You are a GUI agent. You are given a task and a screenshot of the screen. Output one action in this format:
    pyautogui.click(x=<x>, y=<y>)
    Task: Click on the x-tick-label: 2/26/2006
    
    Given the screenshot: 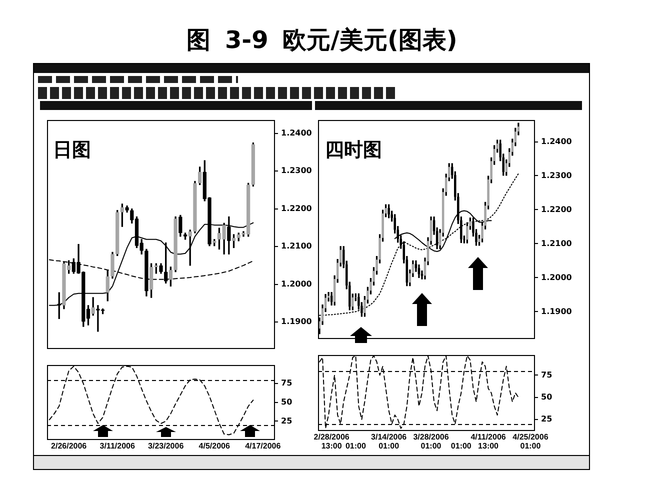 What is the action you would take?
    pyautogui.click(x=69, y=446)
    